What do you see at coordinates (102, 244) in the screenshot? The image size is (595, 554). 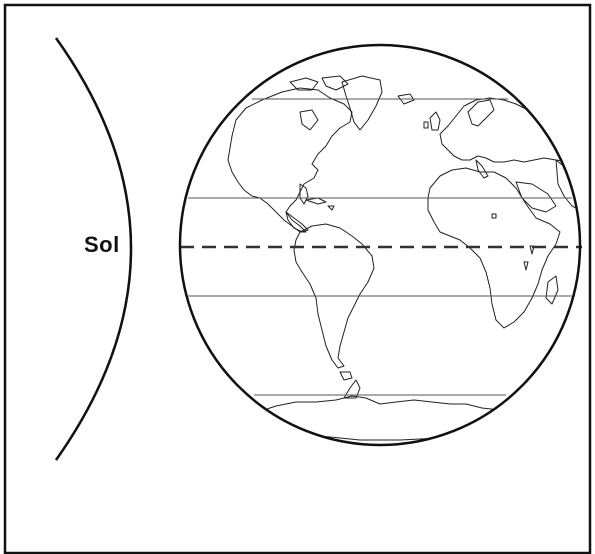 I see `sun-label: Sol` at bounding box center [102, 244].